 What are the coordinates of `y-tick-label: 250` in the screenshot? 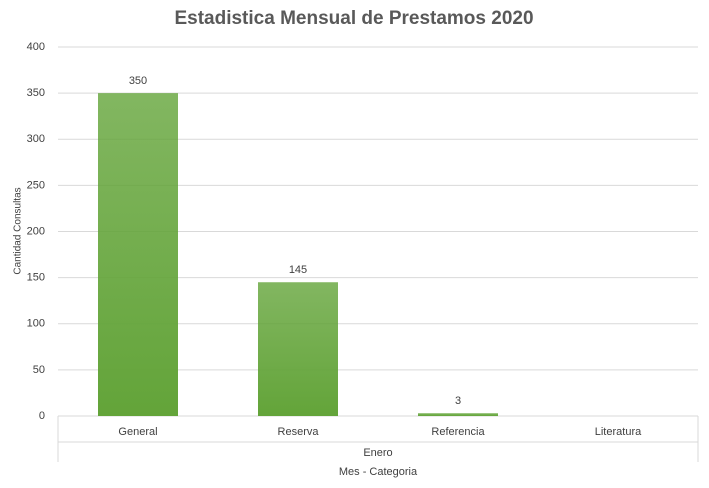 It's located at (36, 185).